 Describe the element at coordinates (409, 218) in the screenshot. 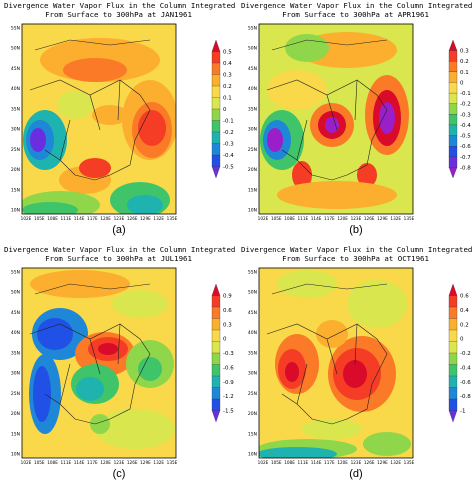

I see `lon-tick-label: 135E` at that location.